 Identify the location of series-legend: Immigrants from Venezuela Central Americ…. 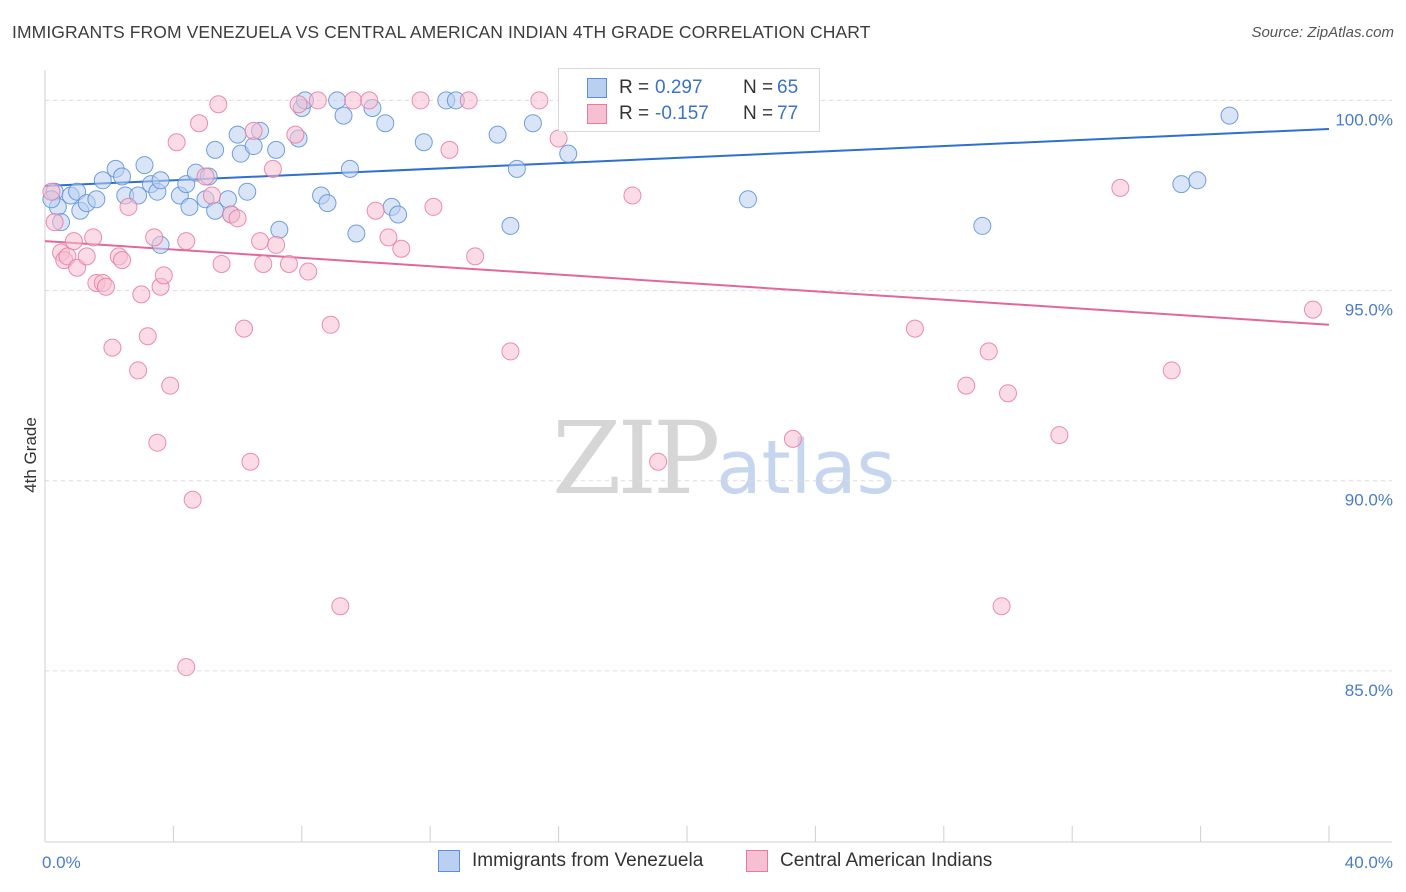
(703, 864).